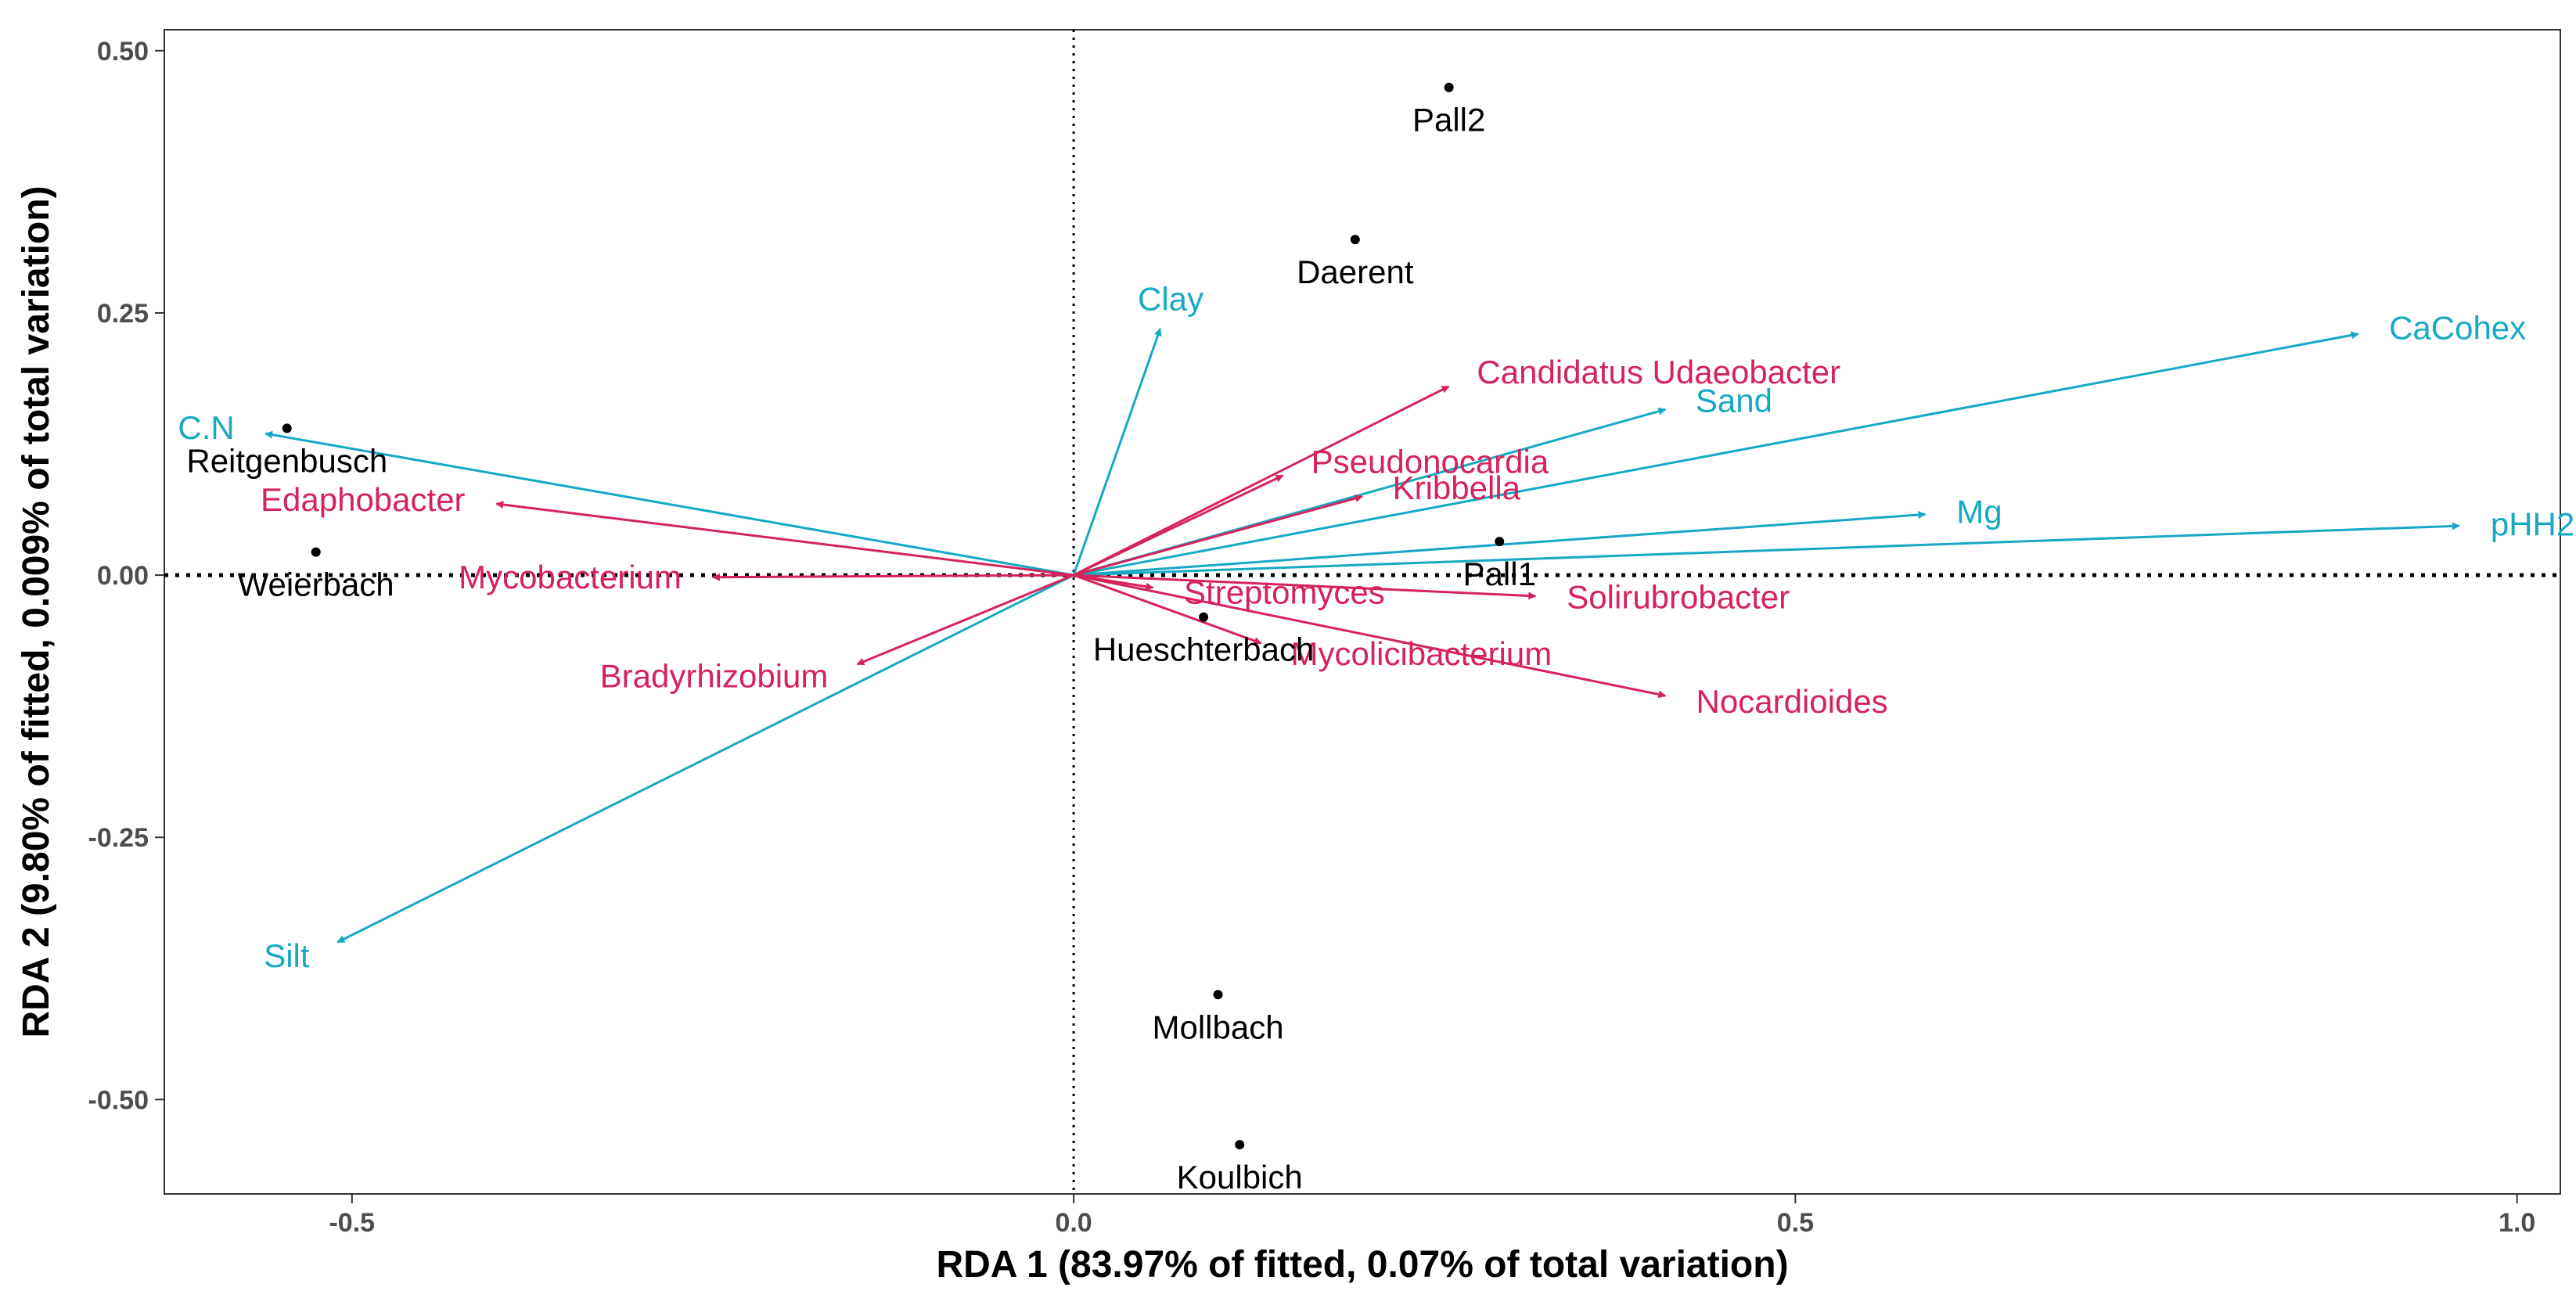  I want to click on environment-label-sand: Sand, so click(1734, 400).